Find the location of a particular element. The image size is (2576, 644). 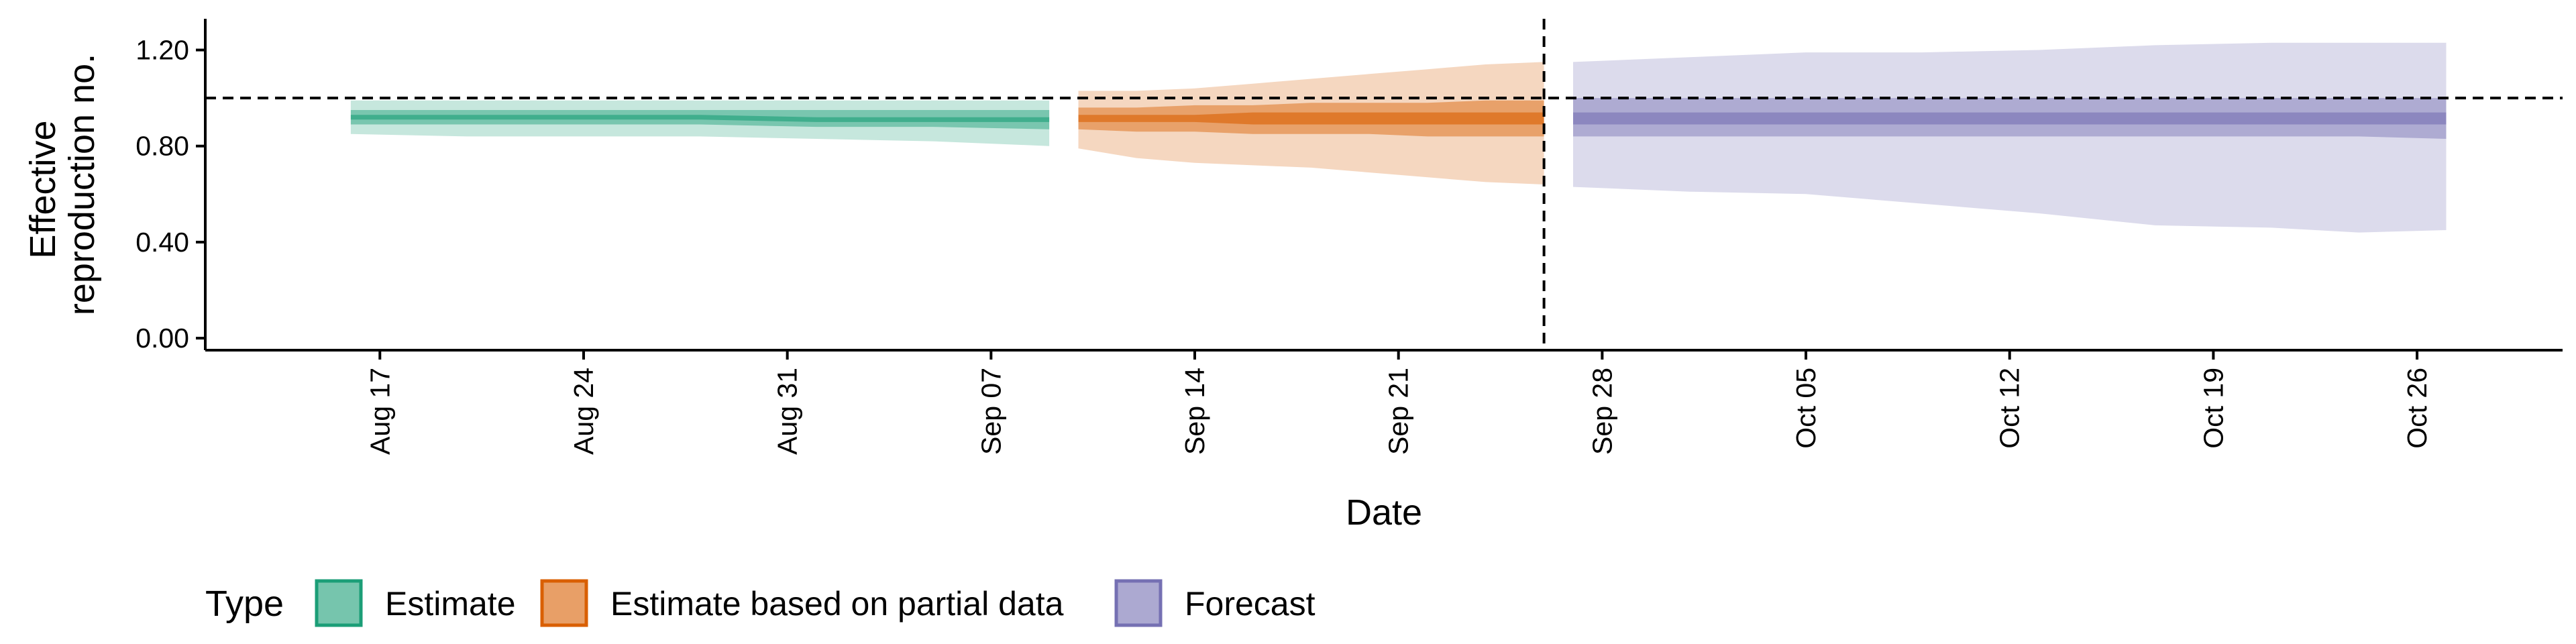

y-tick-label: 0.00 is located at coordinates (162, 338).